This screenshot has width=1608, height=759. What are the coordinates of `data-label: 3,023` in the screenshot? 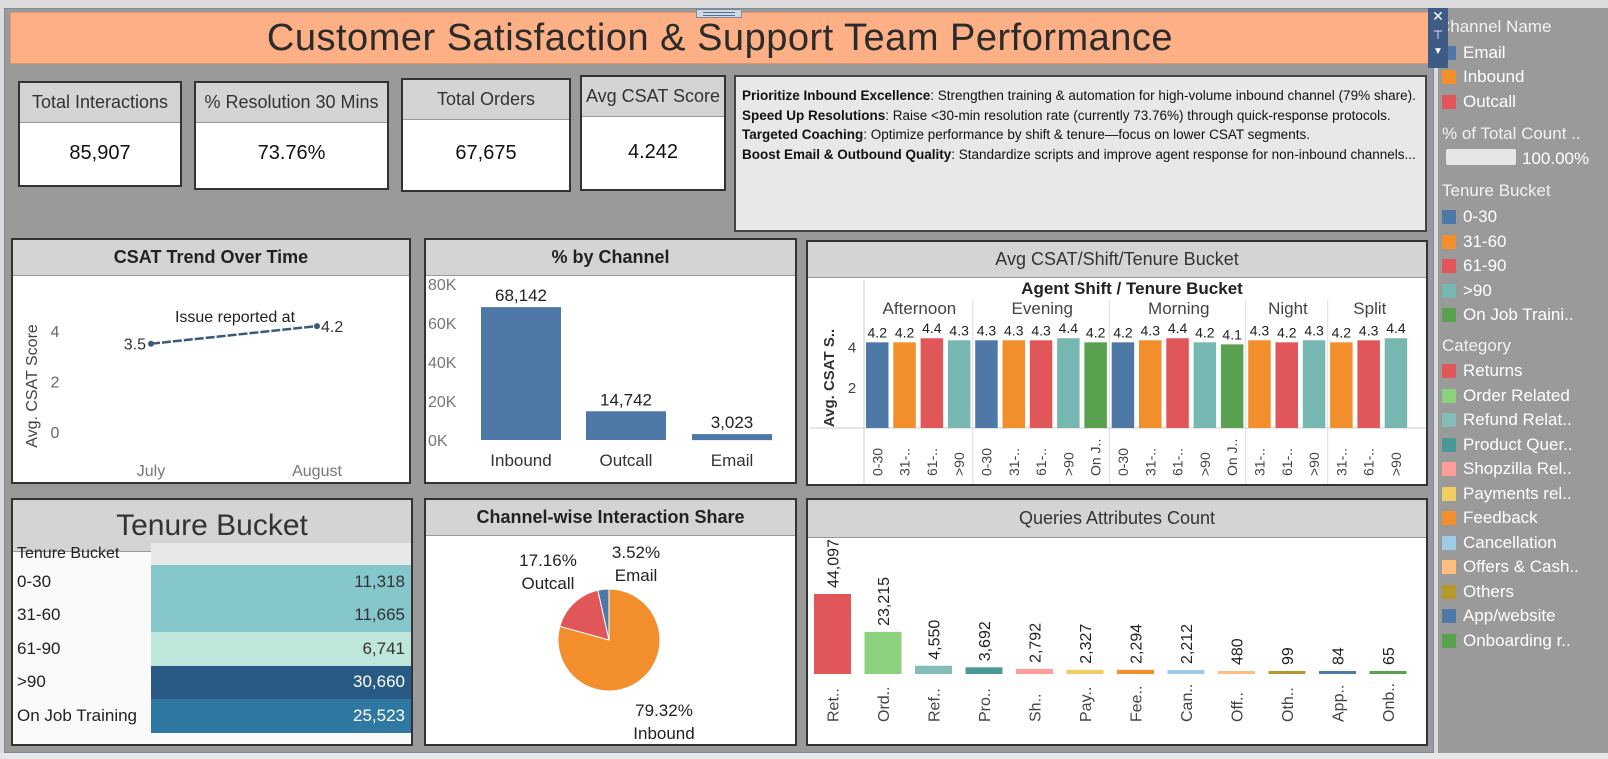 It's located at (732, 422).